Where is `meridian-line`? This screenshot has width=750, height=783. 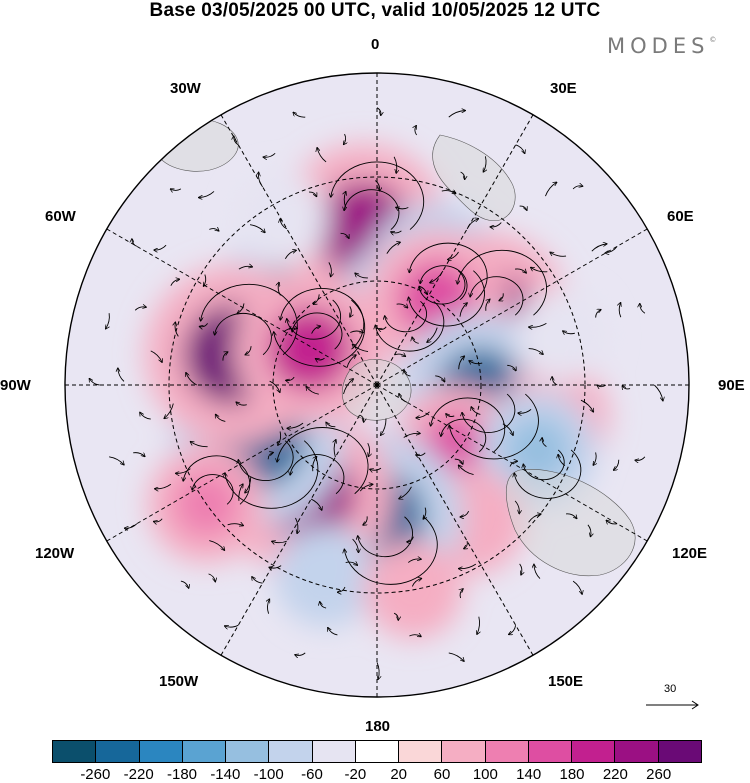 meridian-line is located at coordinates (242, 463).